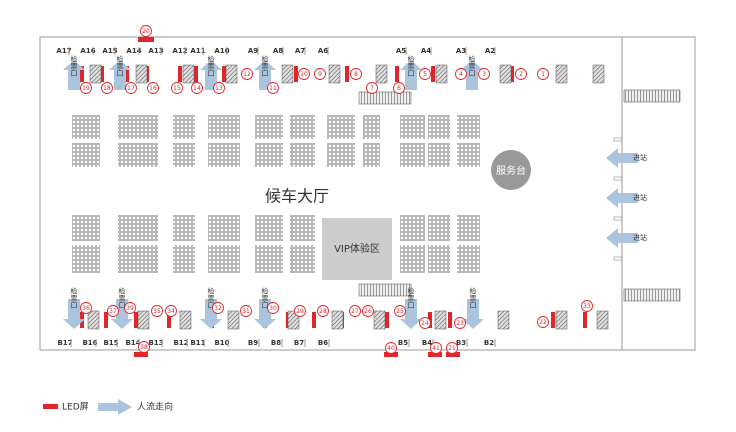 This screenshot has width=736, height=432. What do you see at coordinates (484, 74) in the screenshot?
I see `marker-number: 3` at bounding box center [484, 74].